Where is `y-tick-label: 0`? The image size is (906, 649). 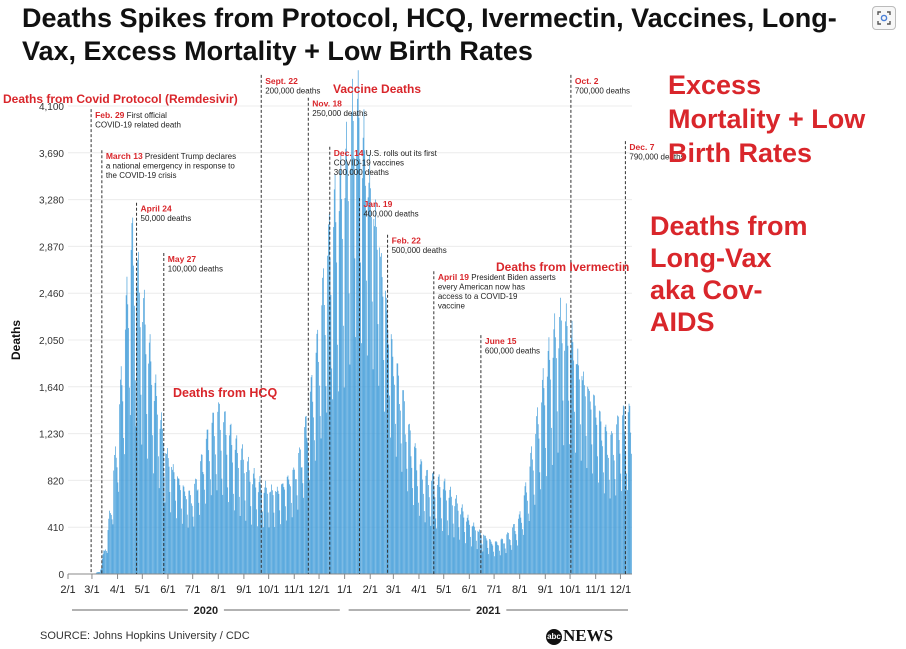 y-tick-label: 0 is located at coordinates (61, 575).